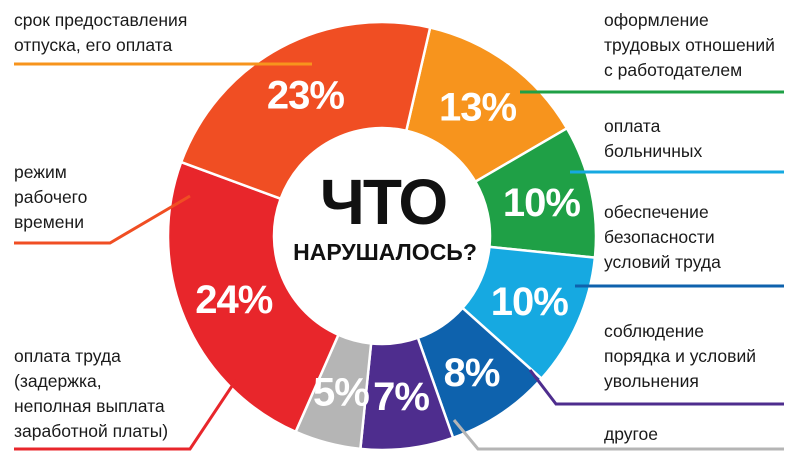 This screenshot has height=470, width=800. What do you see at coordinates (89, 406) in the screenshot?
I see `slice-label-6-line-2: неполная выплата` at bounding box center [89, 406].